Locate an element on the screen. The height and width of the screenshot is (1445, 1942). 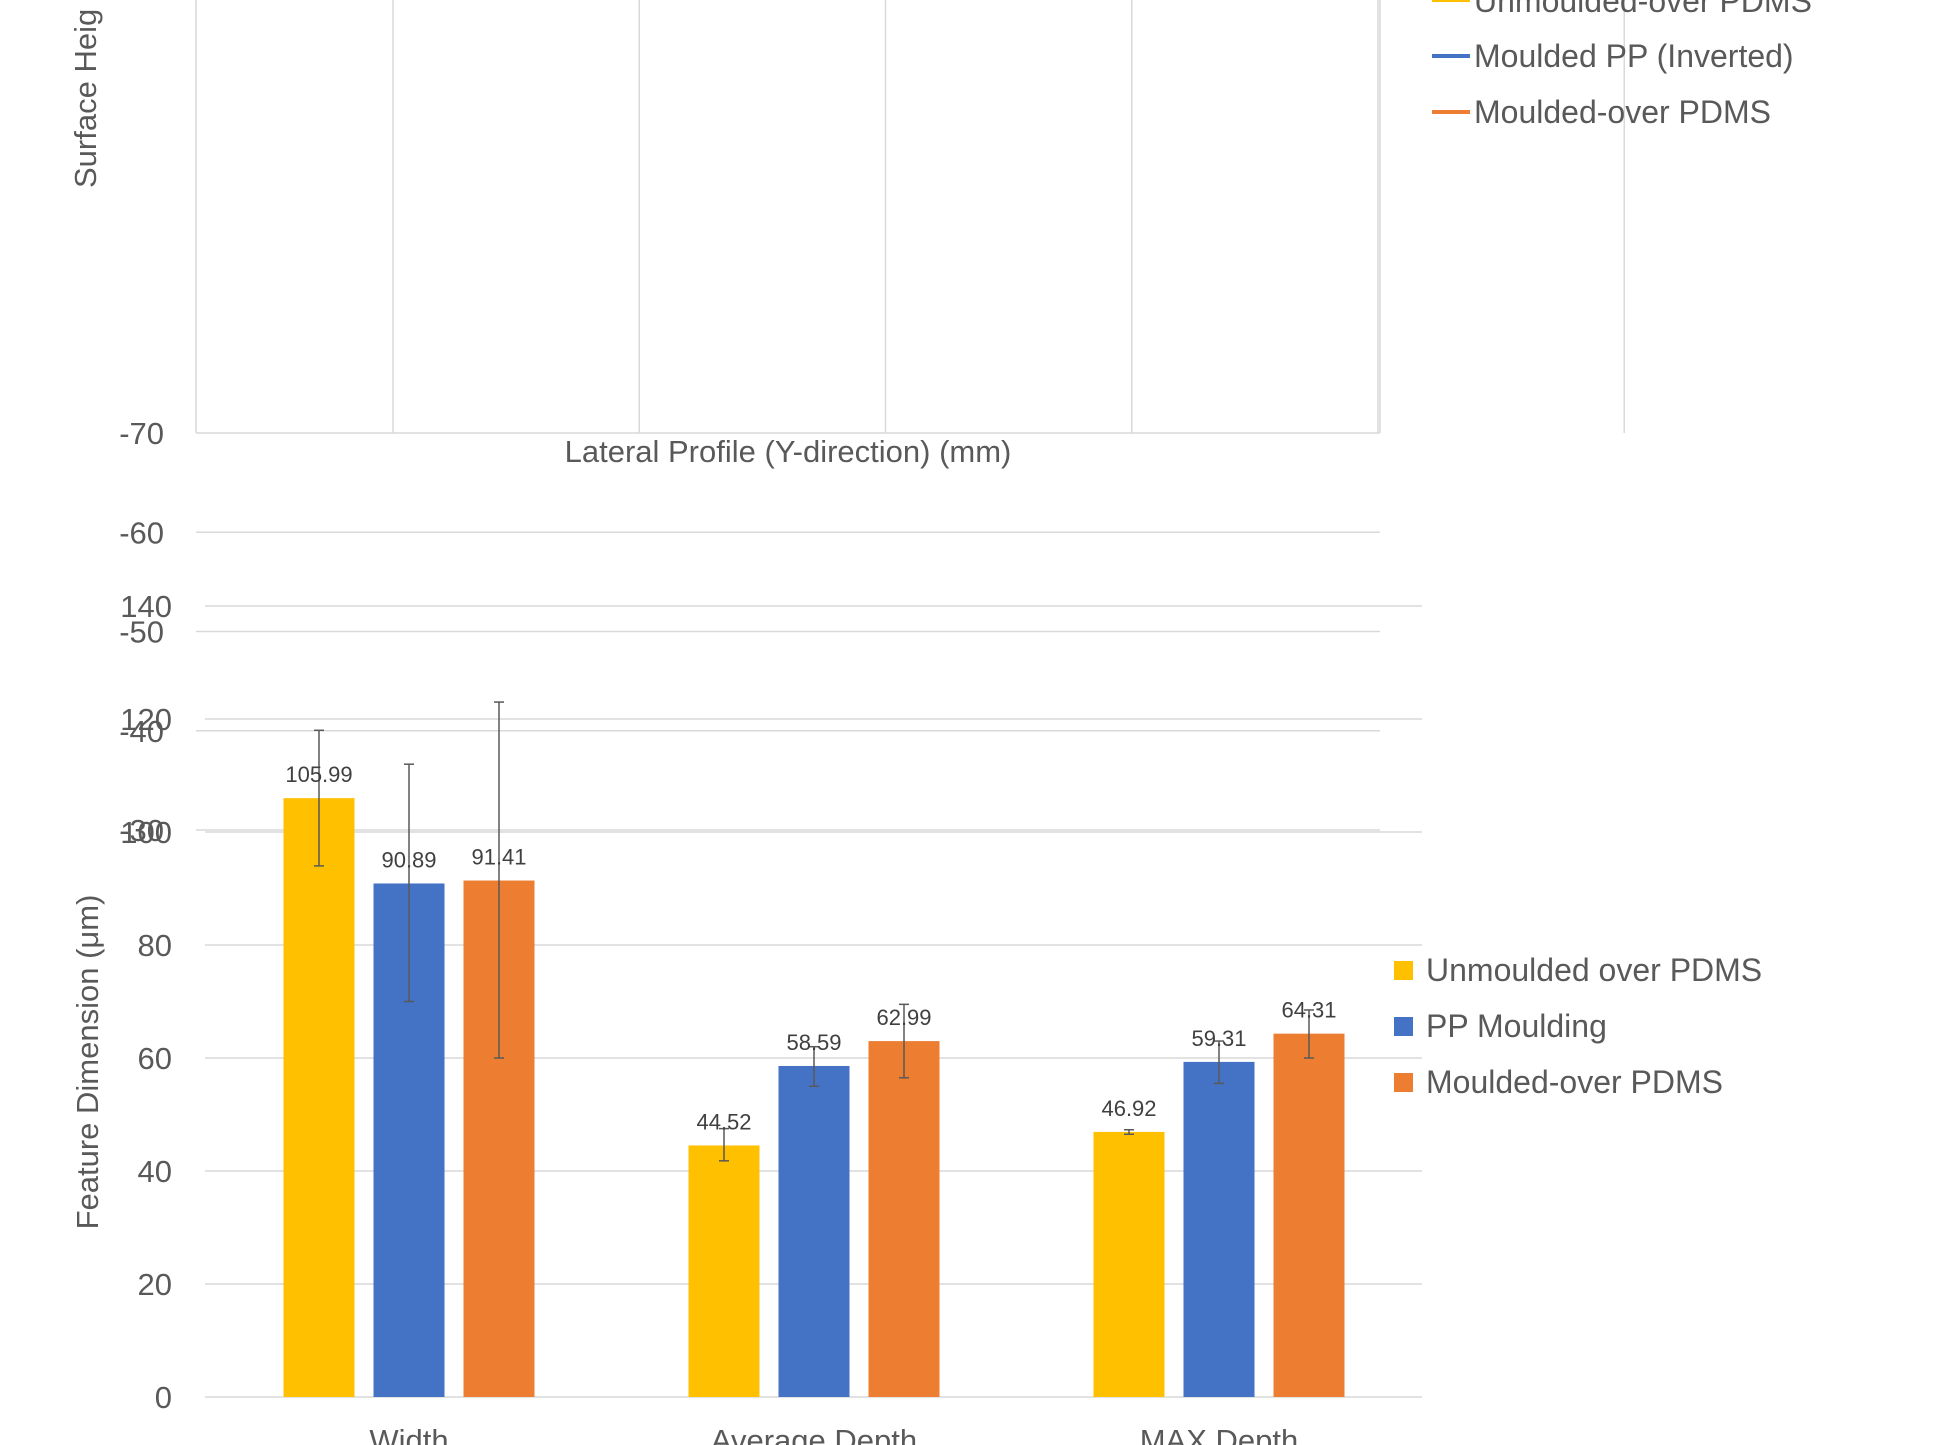
y-tick-label: 120 is located at coordinates (146, 719).